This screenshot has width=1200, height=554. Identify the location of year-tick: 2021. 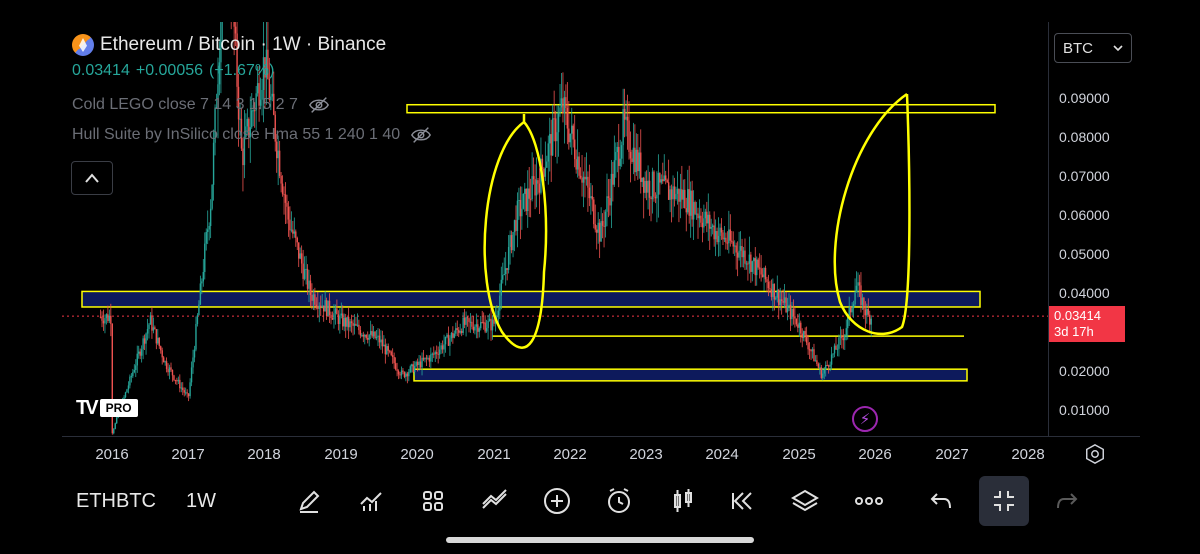
(494, 454).